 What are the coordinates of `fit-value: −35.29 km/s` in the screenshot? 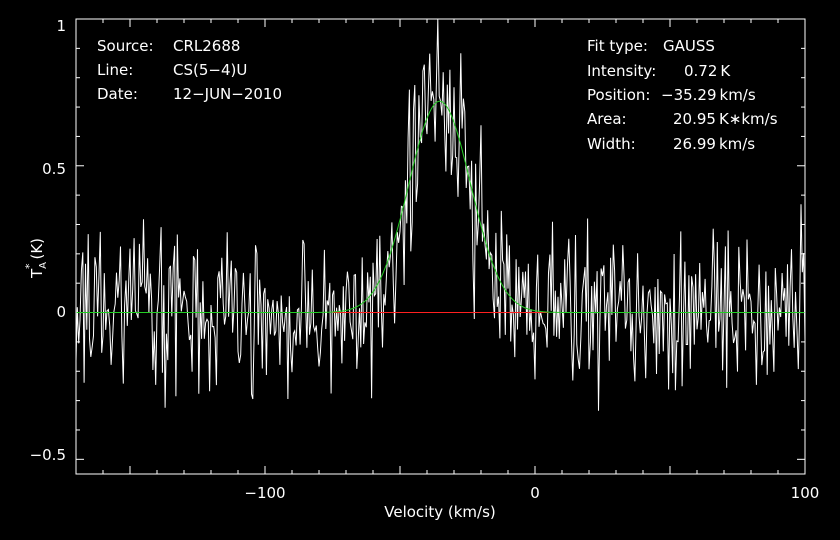 It's located at (708, 95).